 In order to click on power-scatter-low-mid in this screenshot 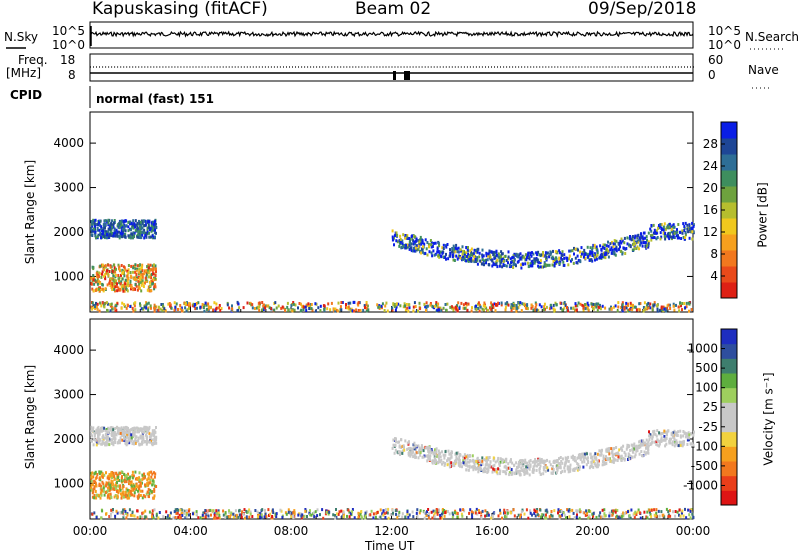, I will do `click(124, 229)`.